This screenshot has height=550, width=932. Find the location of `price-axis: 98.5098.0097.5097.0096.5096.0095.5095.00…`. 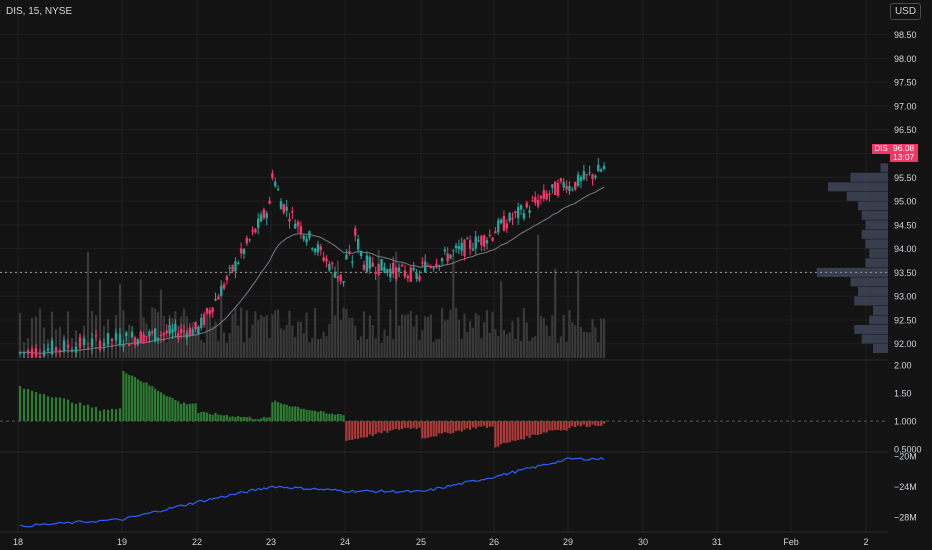

price-axis: 98.5098.0097.5097.0096.5096.0095.5095.00… is located at coordinates (910, 275).